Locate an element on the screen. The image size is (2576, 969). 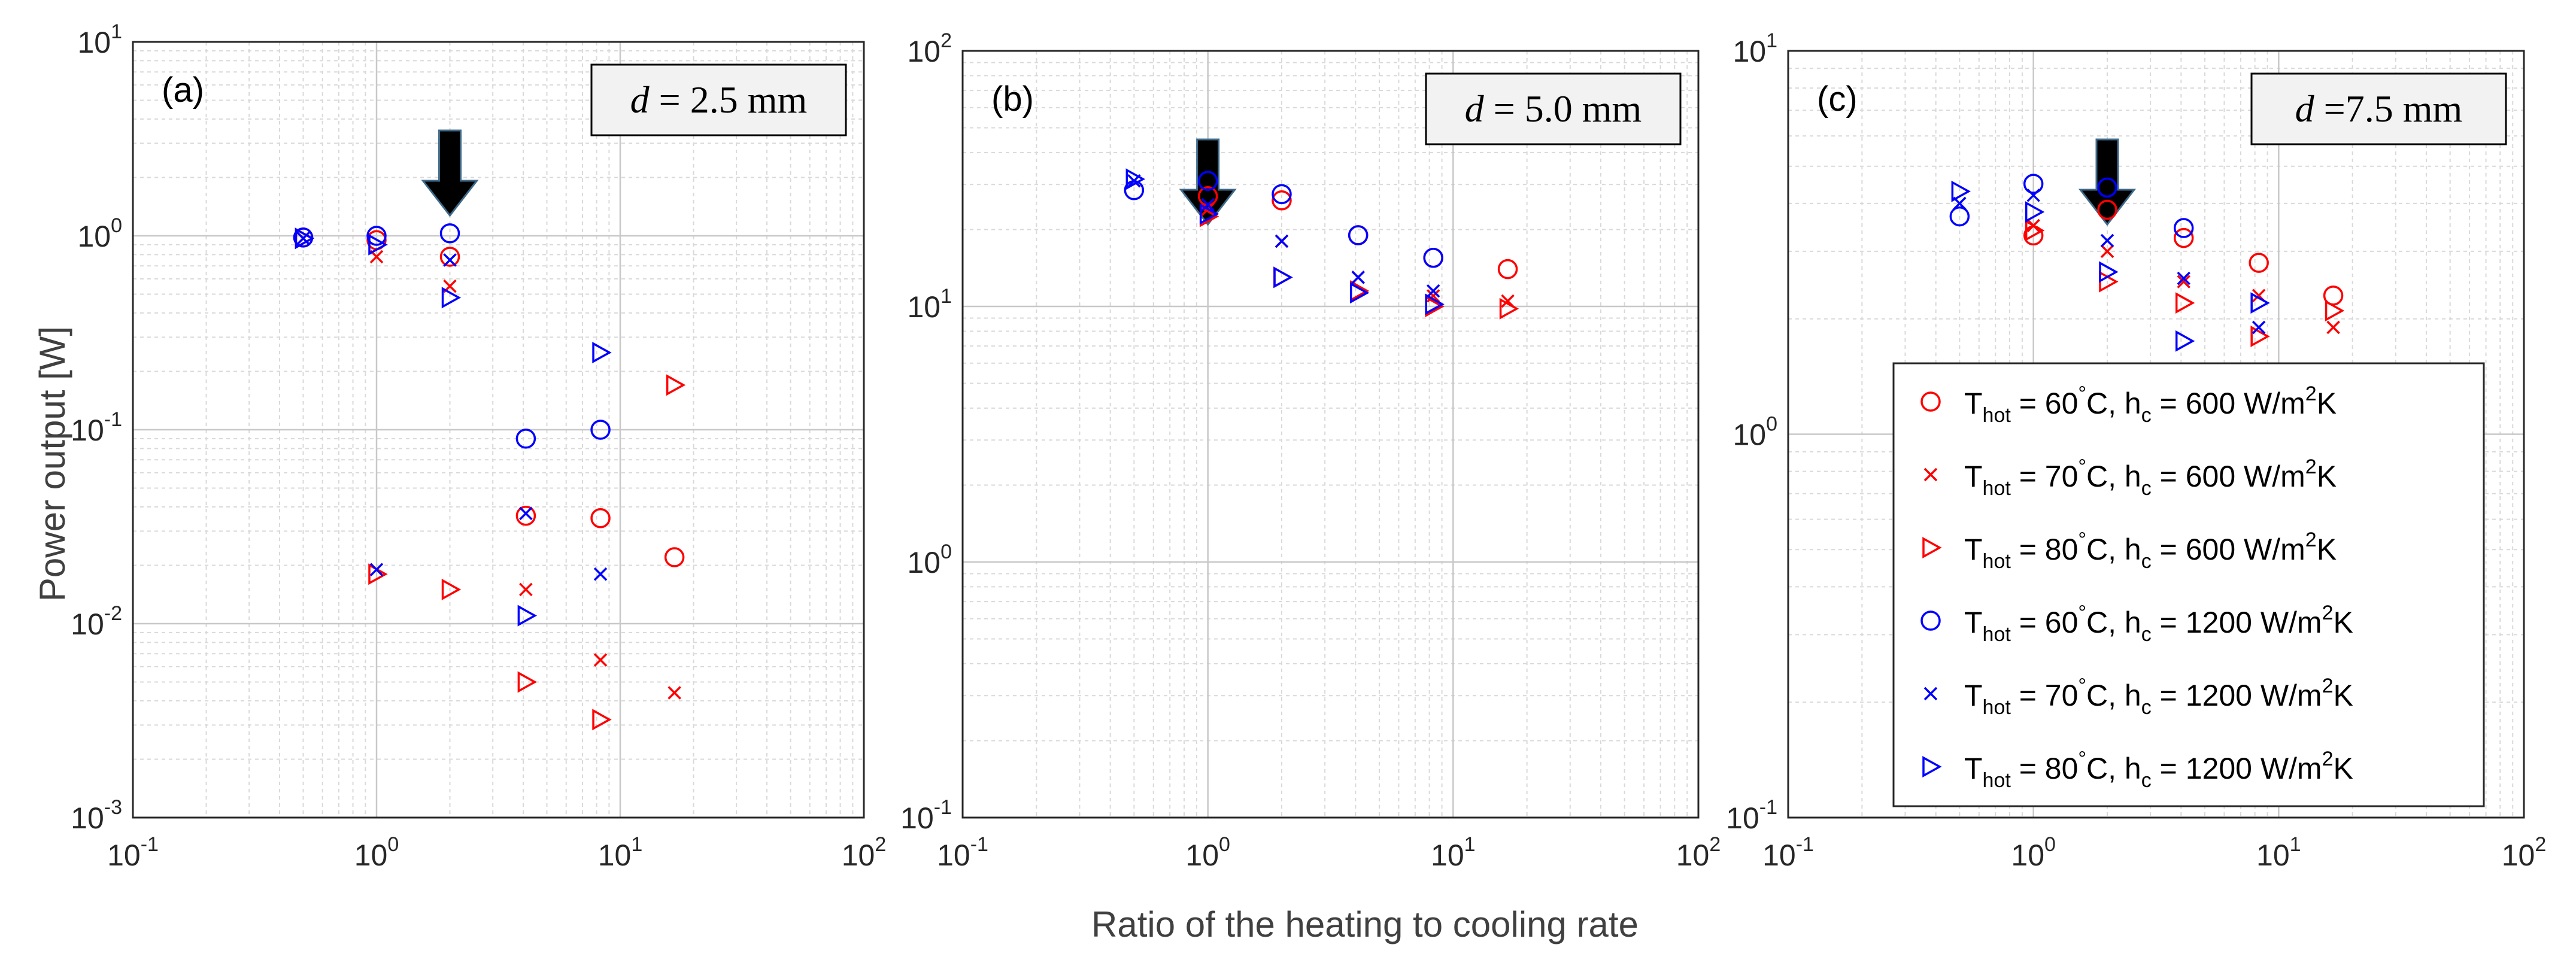
legend-entry: Thot = 60°C, hc = 600 W/m2K is located at coordinates (2150, 404).